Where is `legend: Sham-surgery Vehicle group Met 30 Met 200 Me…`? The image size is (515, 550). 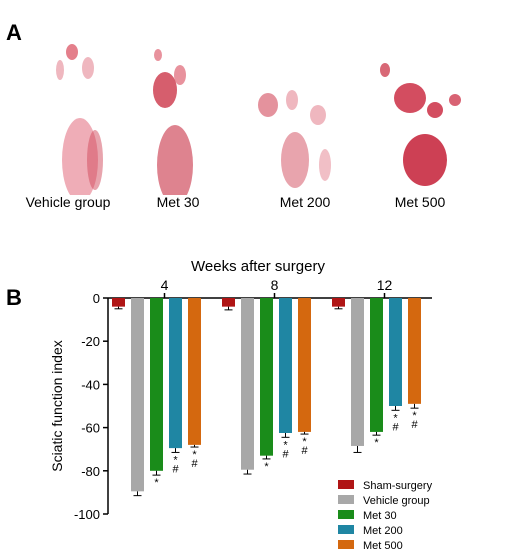
legend: Sham-surgery Vehicle group Met 30 Met 200 Me… is located at coordinates (385, 515).